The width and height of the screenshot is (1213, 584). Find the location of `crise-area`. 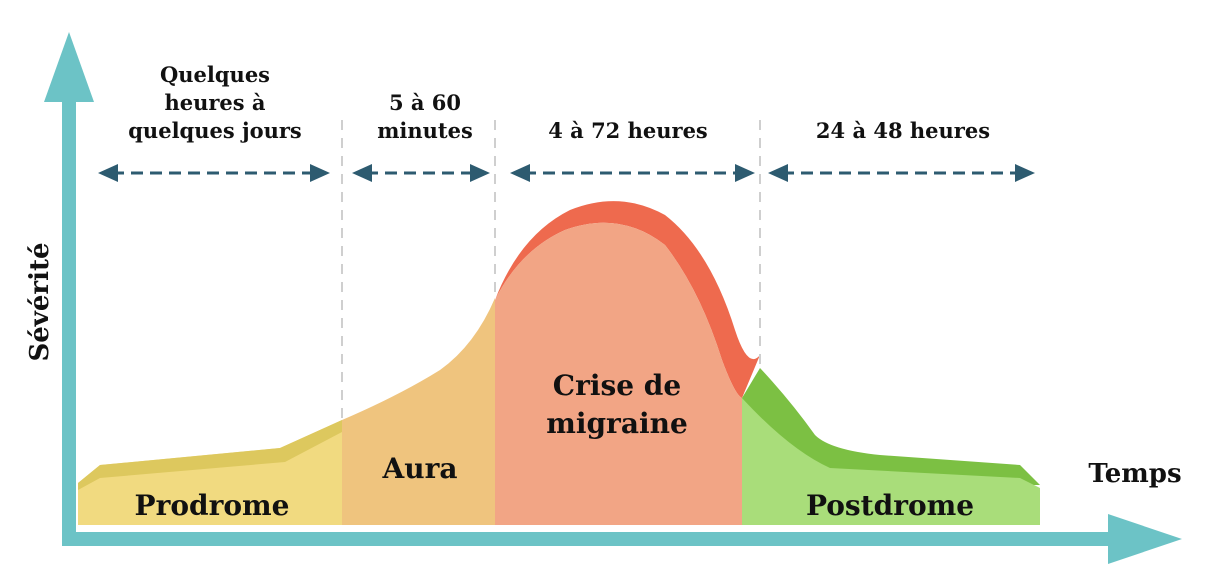

crise-area is located at coordinates (618, 373).